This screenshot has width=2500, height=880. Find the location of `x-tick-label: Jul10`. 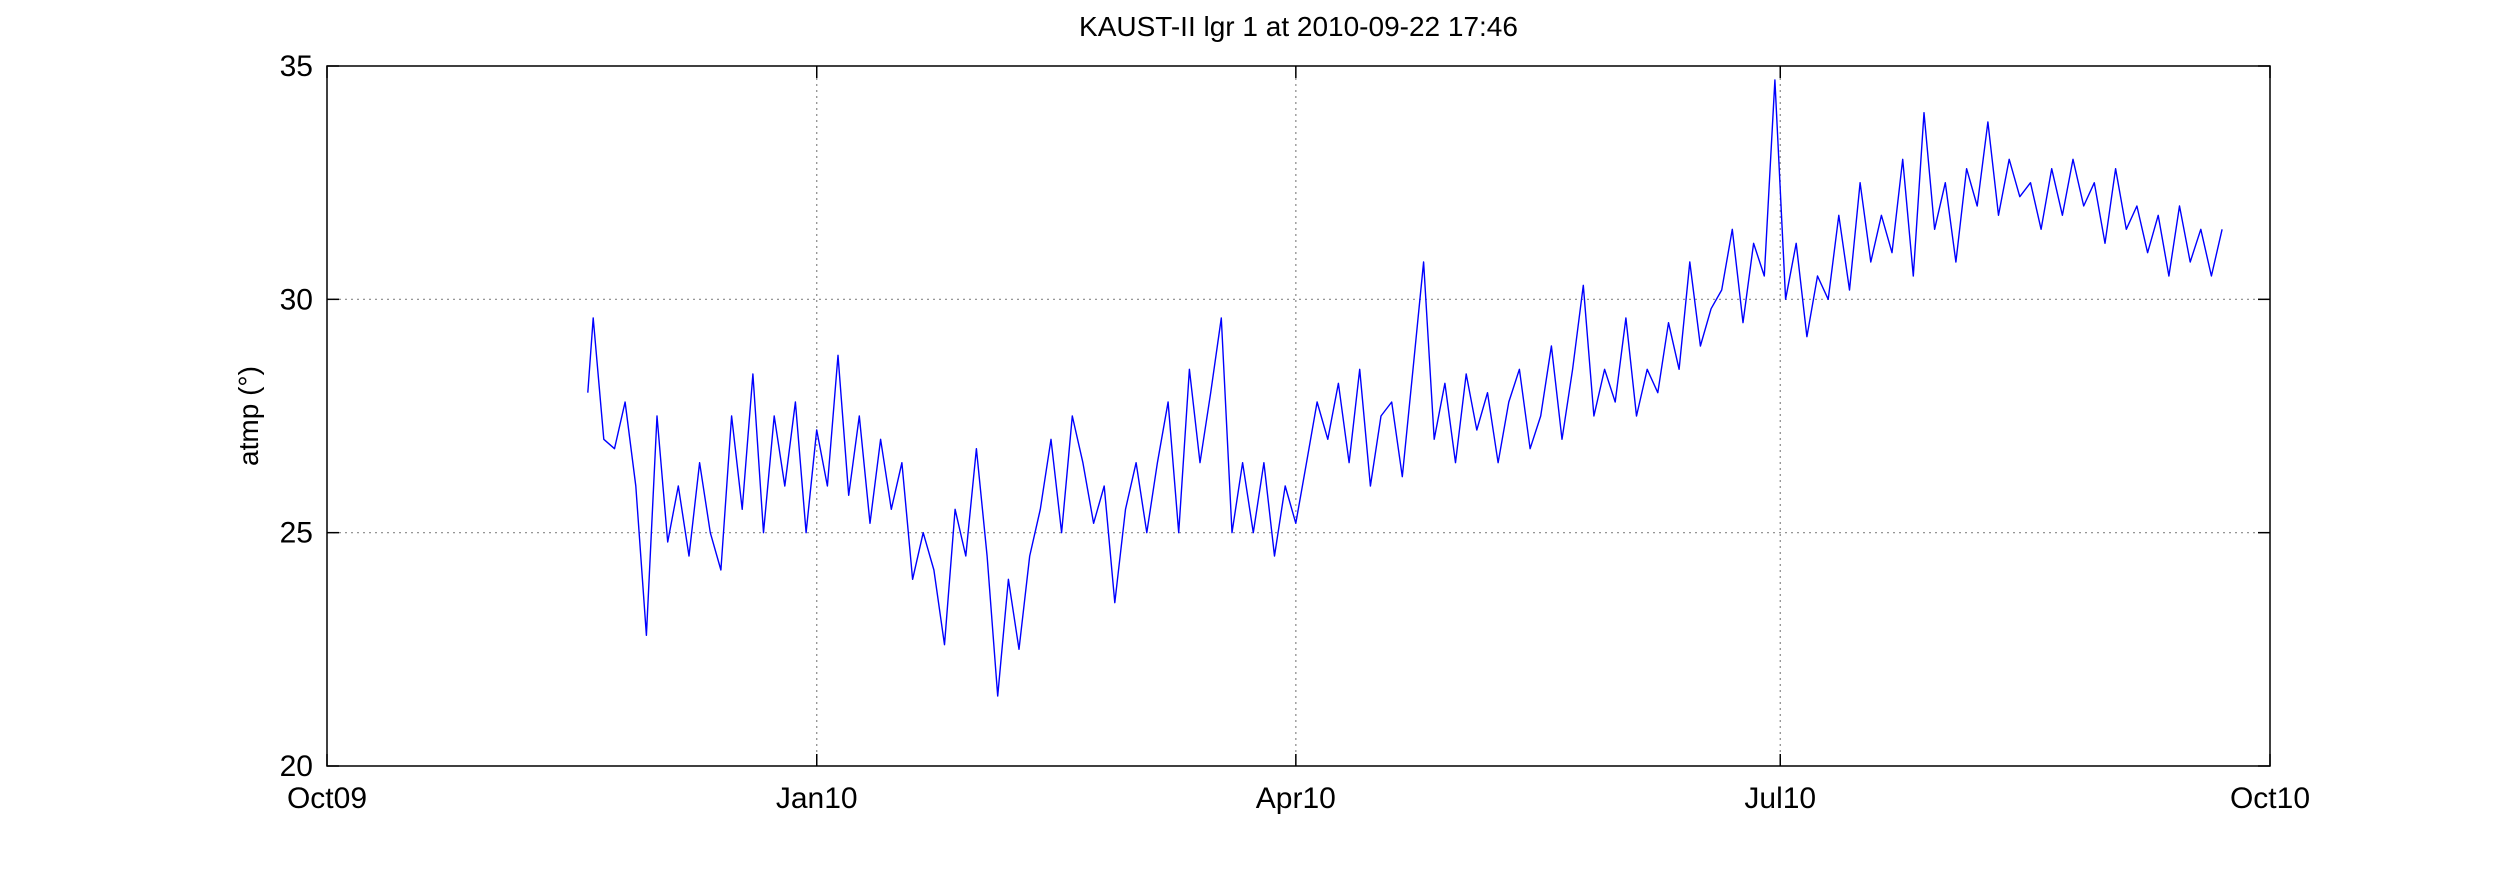

x-tick-label: Jul10 is located at coordinates (1780, 798).